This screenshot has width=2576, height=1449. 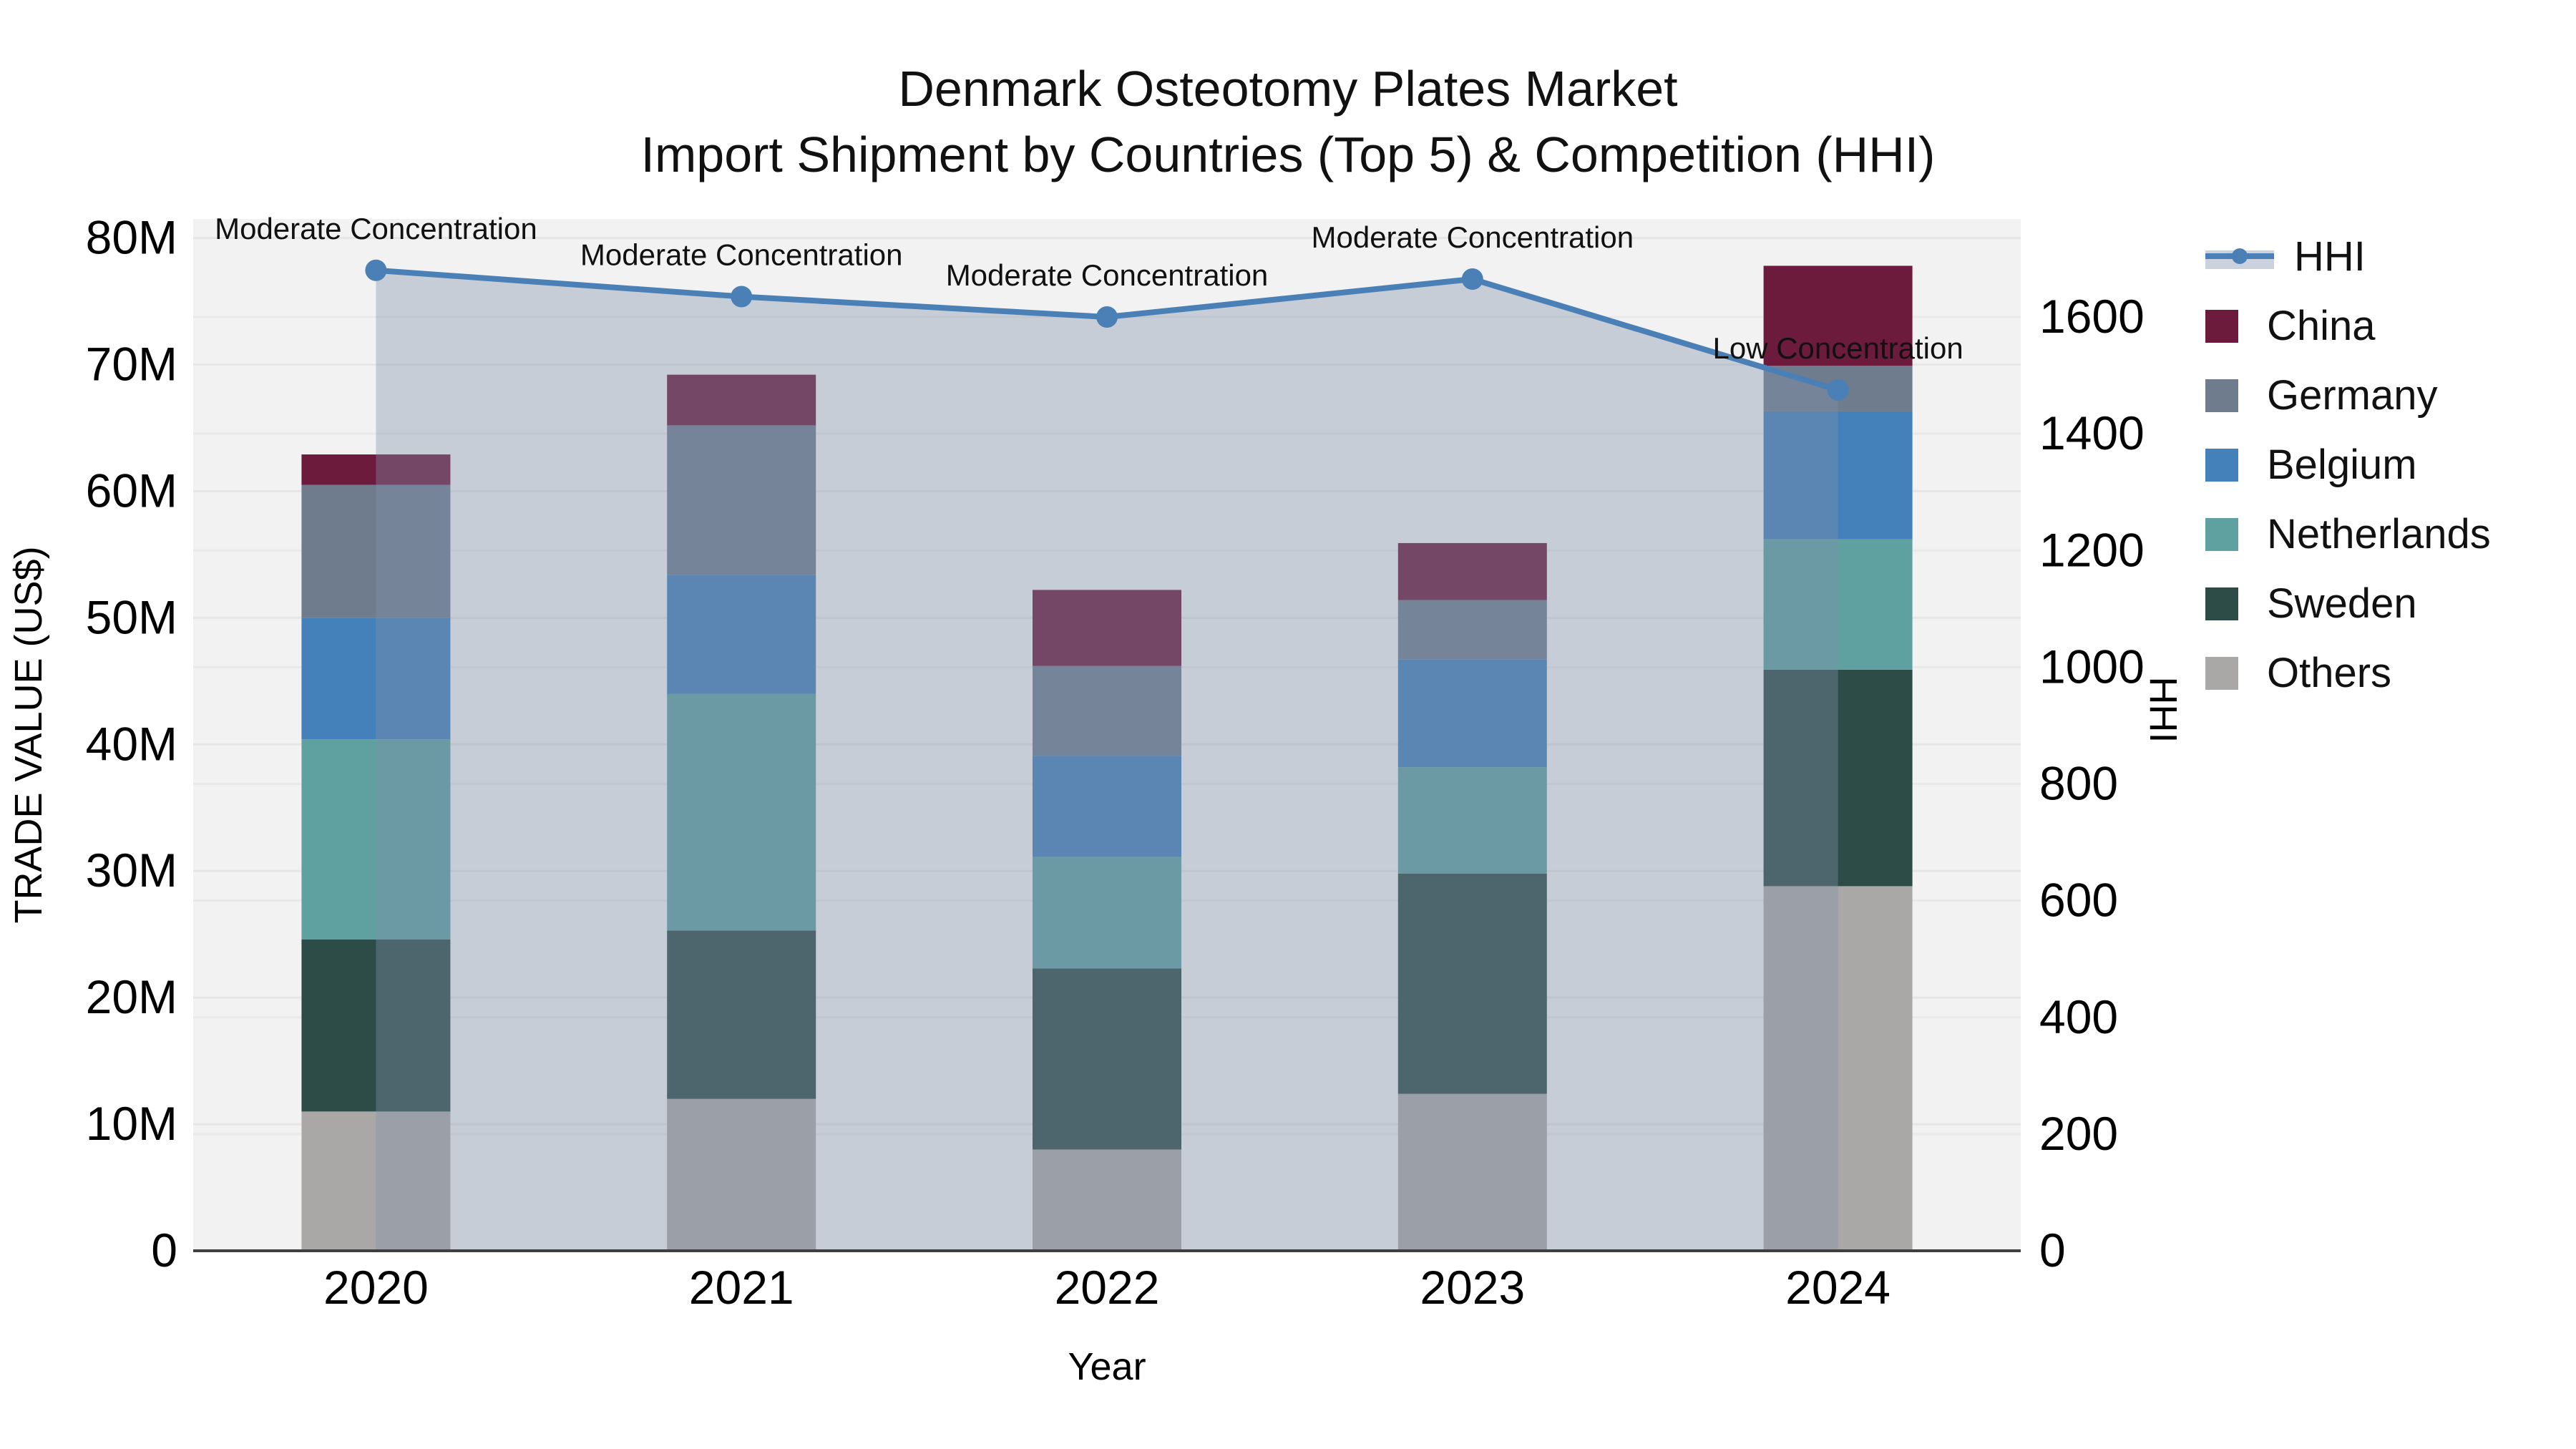 What do you see at coordinates (2239, 257) in the screenshot?
I see `hhi-line-swatch-icon` at bounding box center [2239, 257].